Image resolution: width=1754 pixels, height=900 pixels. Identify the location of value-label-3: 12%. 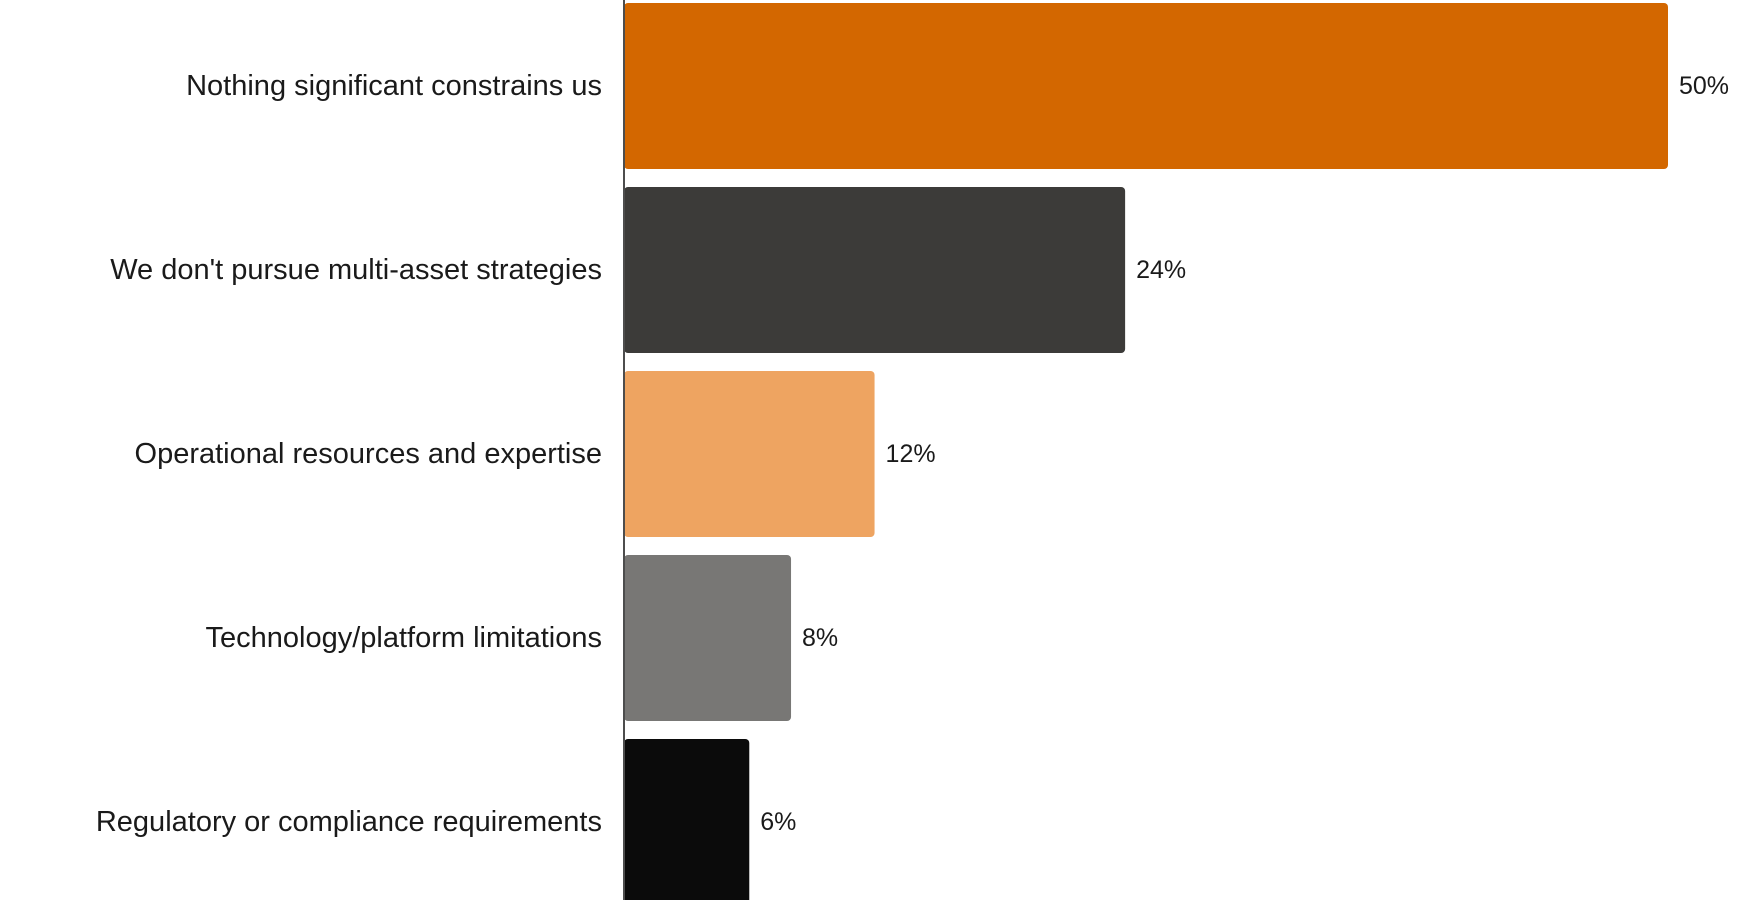
(911, 454).